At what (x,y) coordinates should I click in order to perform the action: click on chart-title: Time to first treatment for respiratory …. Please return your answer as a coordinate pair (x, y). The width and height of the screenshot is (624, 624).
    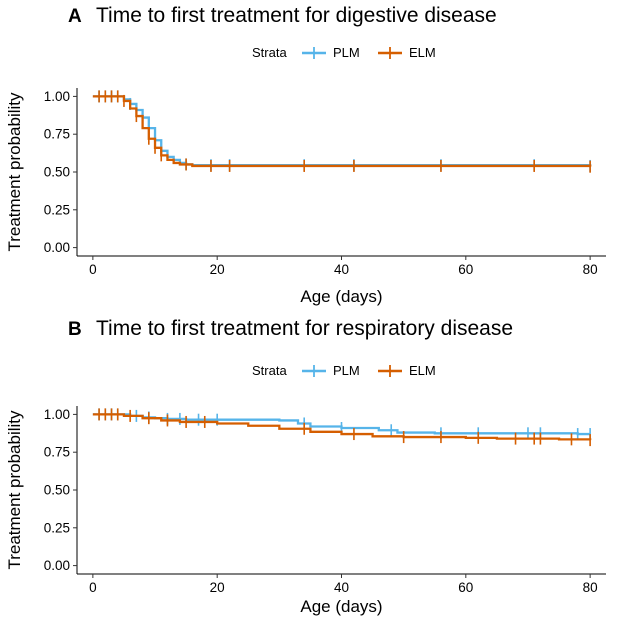
    Looking at the image, I should click on (304, 328).